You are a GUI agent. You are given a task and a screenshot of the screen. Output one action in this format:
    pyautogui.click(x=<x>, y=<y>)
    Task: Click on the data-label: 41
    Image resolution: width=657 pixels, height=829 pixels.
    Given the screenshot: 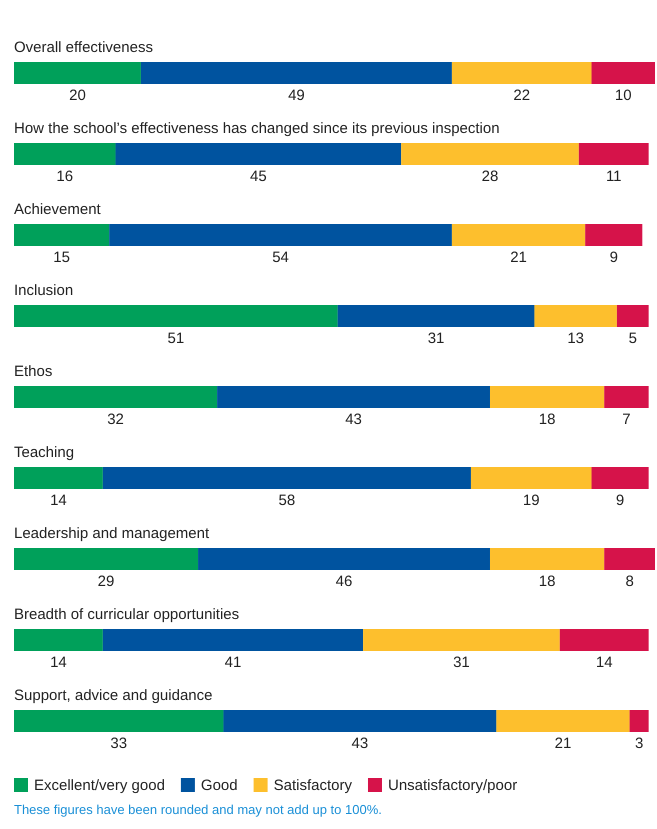 What is the action you would take?
    pyautogui.click(x=233, y=662)
    